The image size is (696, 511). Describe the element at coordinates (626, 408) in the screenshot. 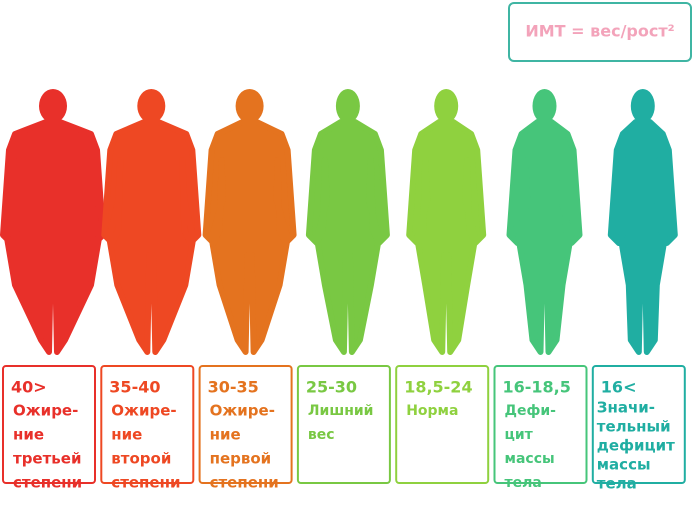

I see `category-label: Значи-` at that location.